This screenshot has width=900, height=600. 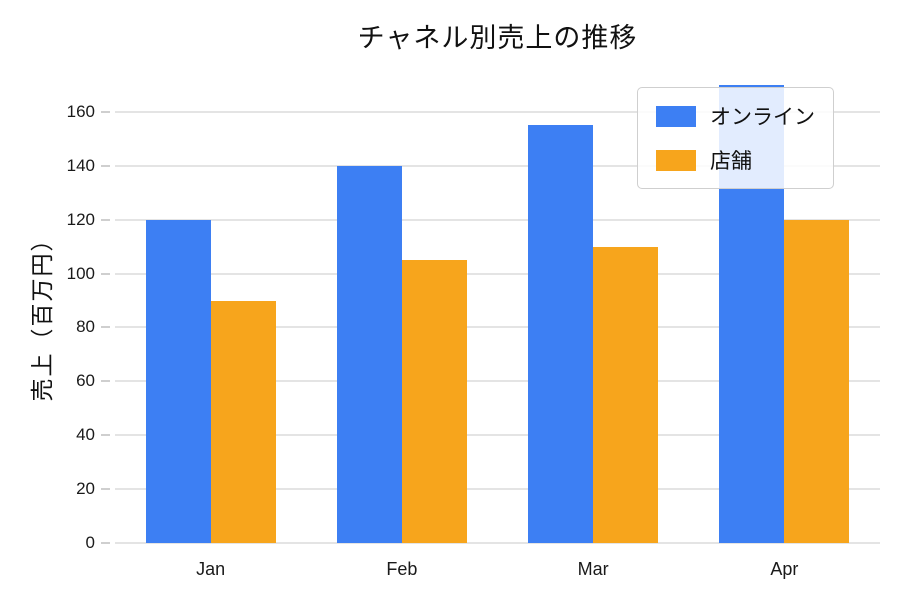 I want to click on y-tick-label-0: 0, so click(x=90, y=542).